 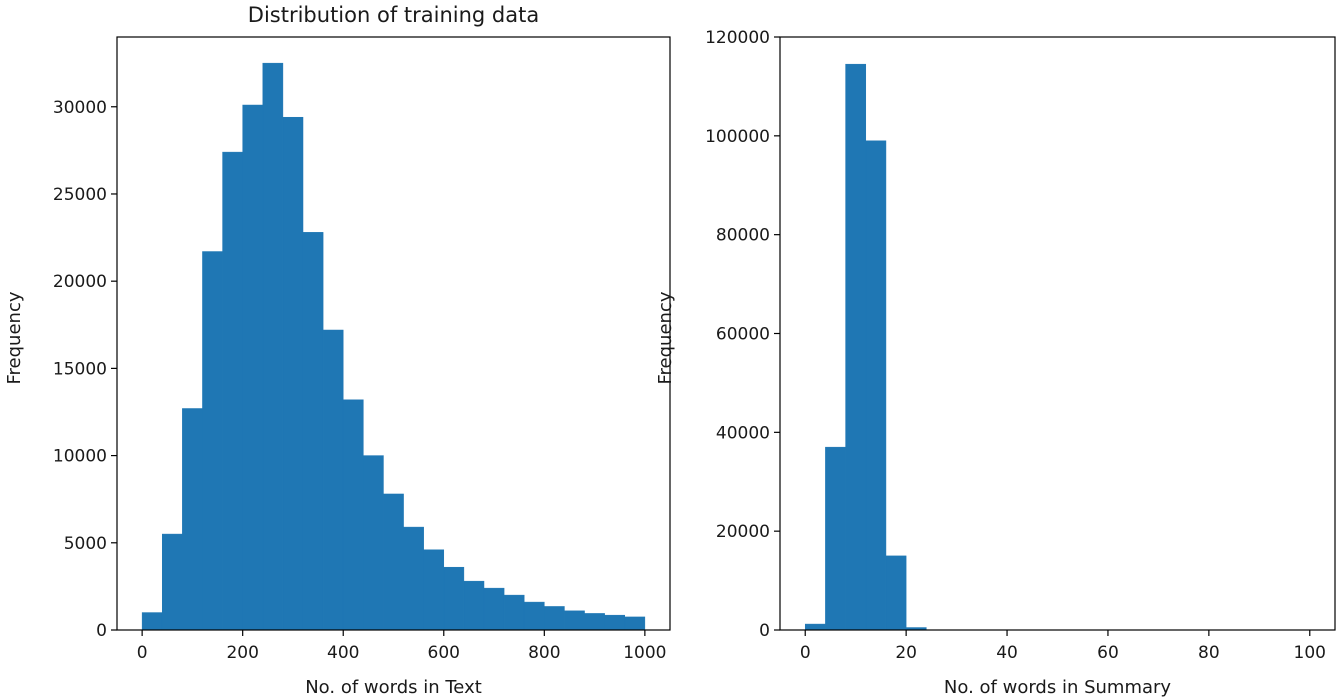 What do you see at coordinates (1057, 687) in the screenshot?
I see `x-axis-label: No. of words in Summary` at bounding box center [1057, 687].